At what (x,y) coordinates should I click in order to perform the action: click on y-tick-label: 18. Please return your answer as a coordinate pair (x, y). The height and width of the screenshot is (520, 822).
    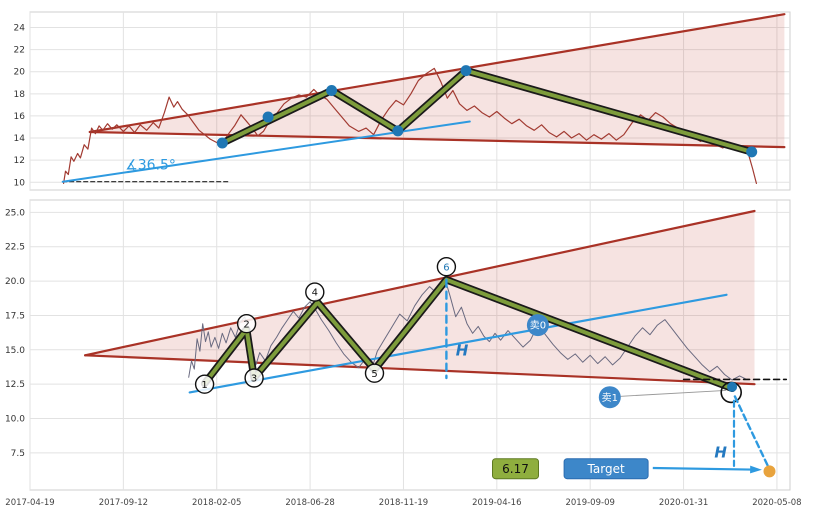
    Looking at the image, I should click on (20, 95).